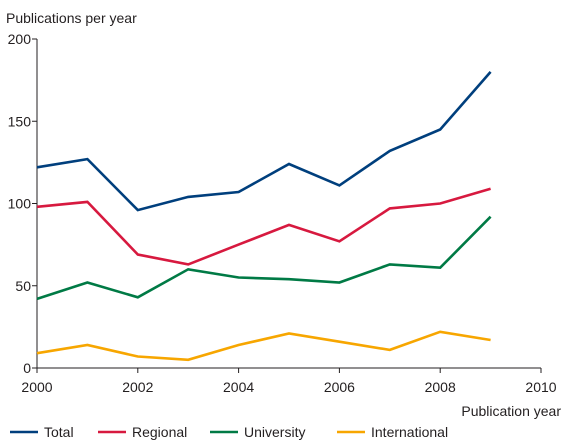 The image size is (563, 447). I want to click on y-tick-label: 50, so click(23, 286).